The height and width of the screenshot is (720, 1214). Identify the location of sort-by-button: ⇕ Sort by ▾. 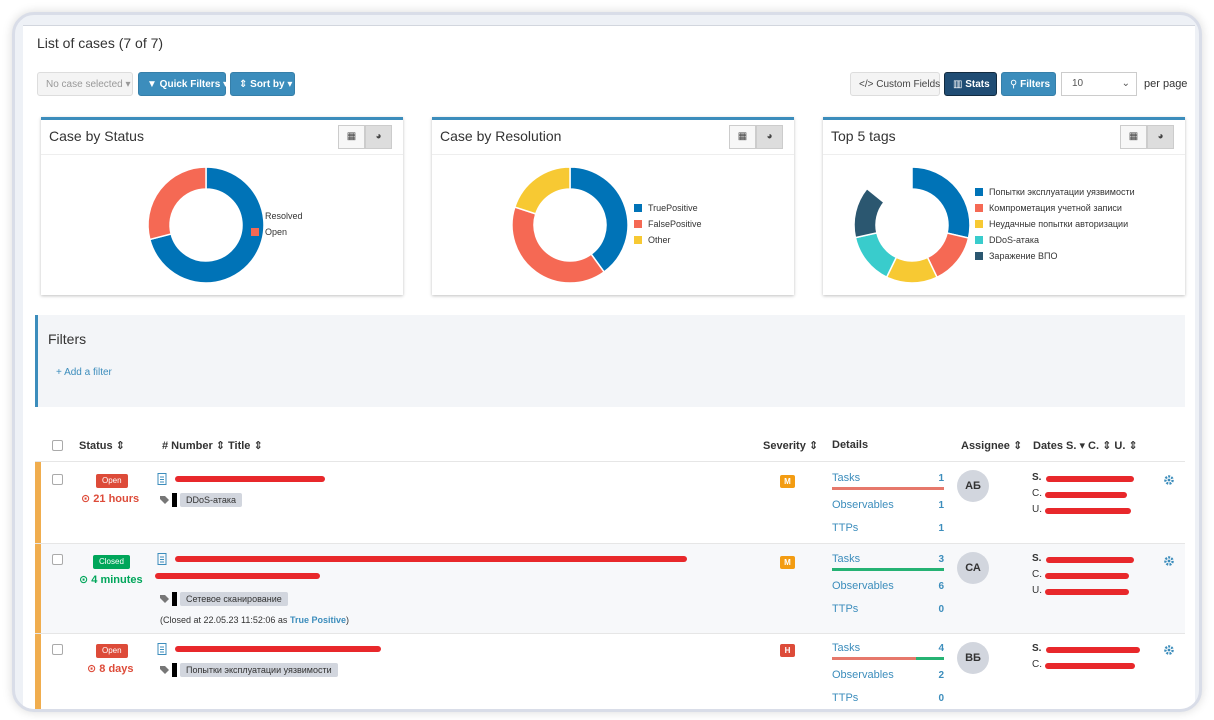
(262, 84).